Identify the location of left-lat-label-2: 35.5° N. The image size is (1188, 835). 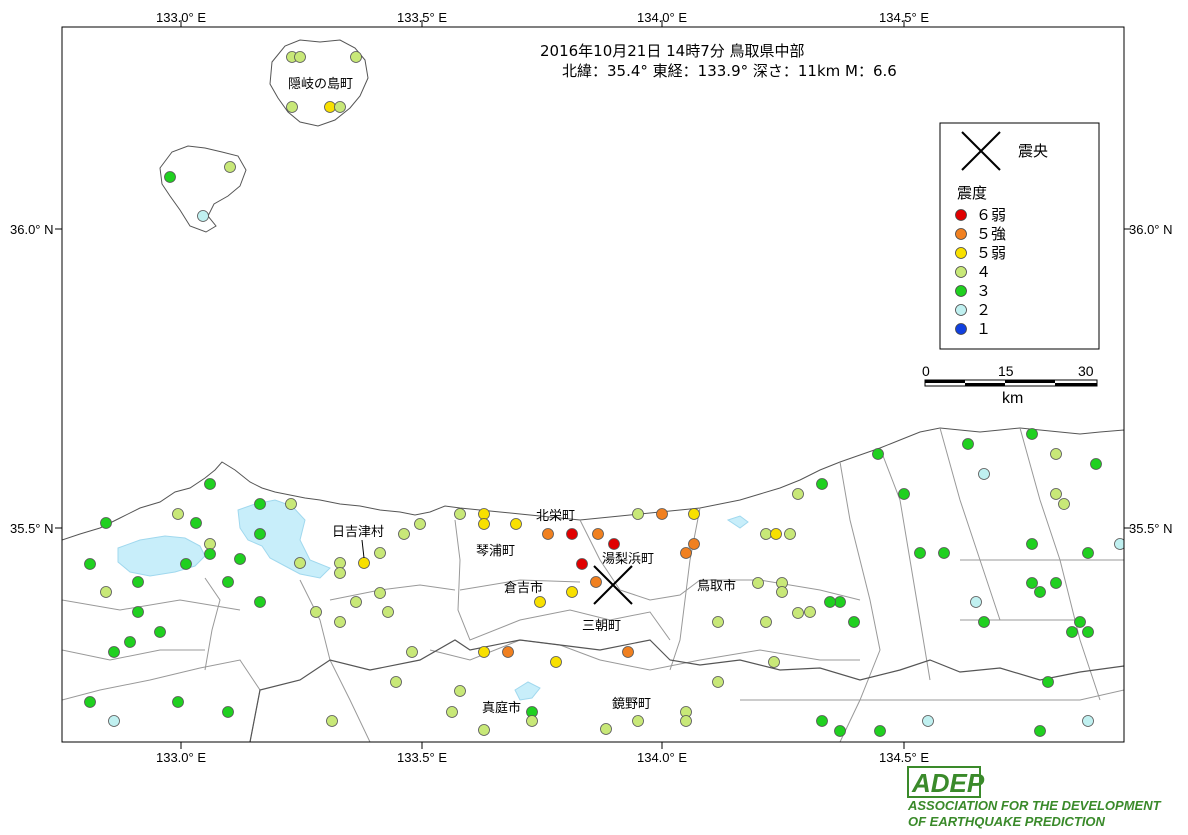
(32, 528).